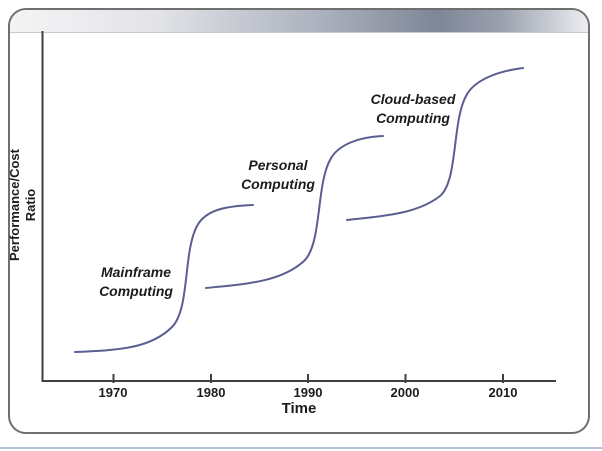  I want to click on annotation-personal-computing: Personal Computing, so click(278, 175).